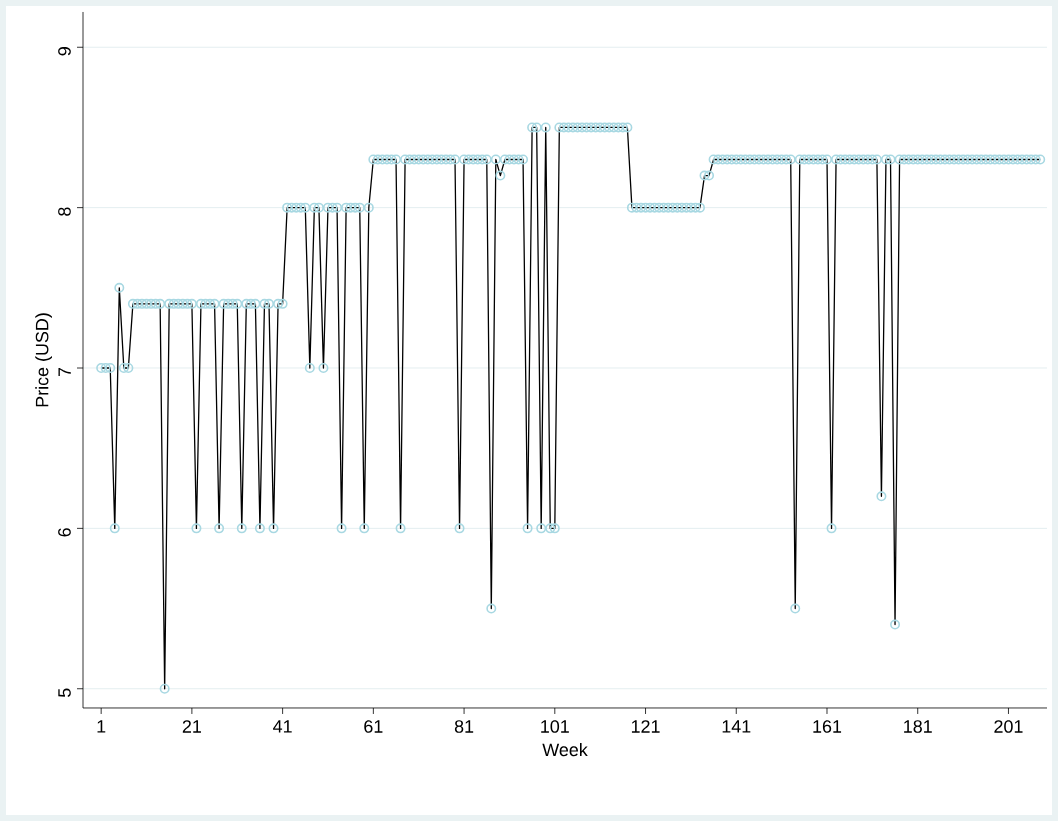 The image size is (1058, 821). Describe the element at coordinates (645, 726) in the screenshot. I see `x-tick-label: 121` at that location.